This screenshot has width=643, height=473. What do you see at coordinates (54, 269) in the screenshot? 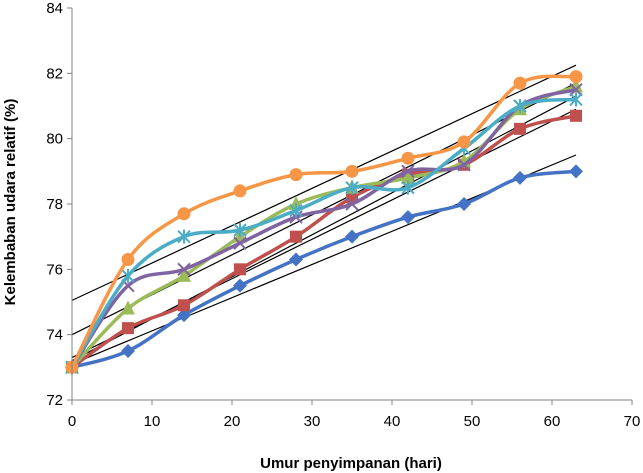
I see `y-tick-label: 76` at bounding box center [54, 269].